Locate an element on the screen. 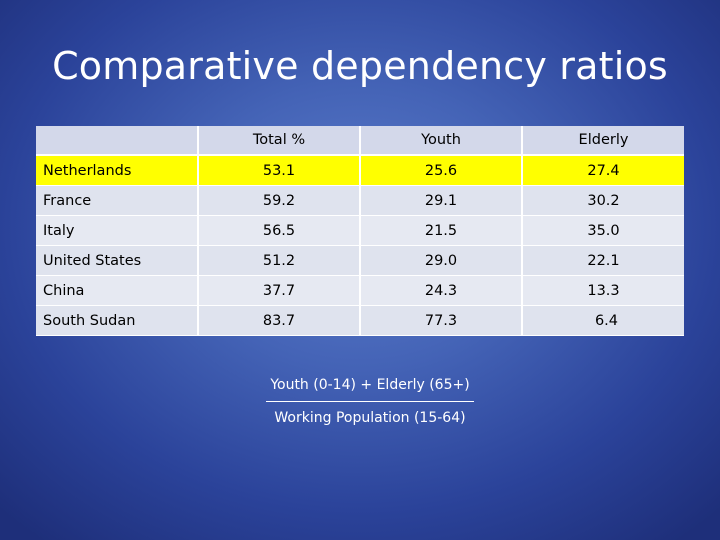 The image size is (720, 540). header-elderly: Elderly is located at coordinates (603, 141).